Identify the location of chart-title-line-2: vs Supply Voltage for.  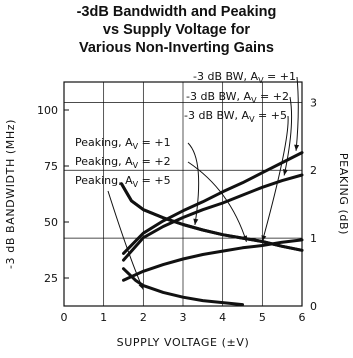
(176, 30).